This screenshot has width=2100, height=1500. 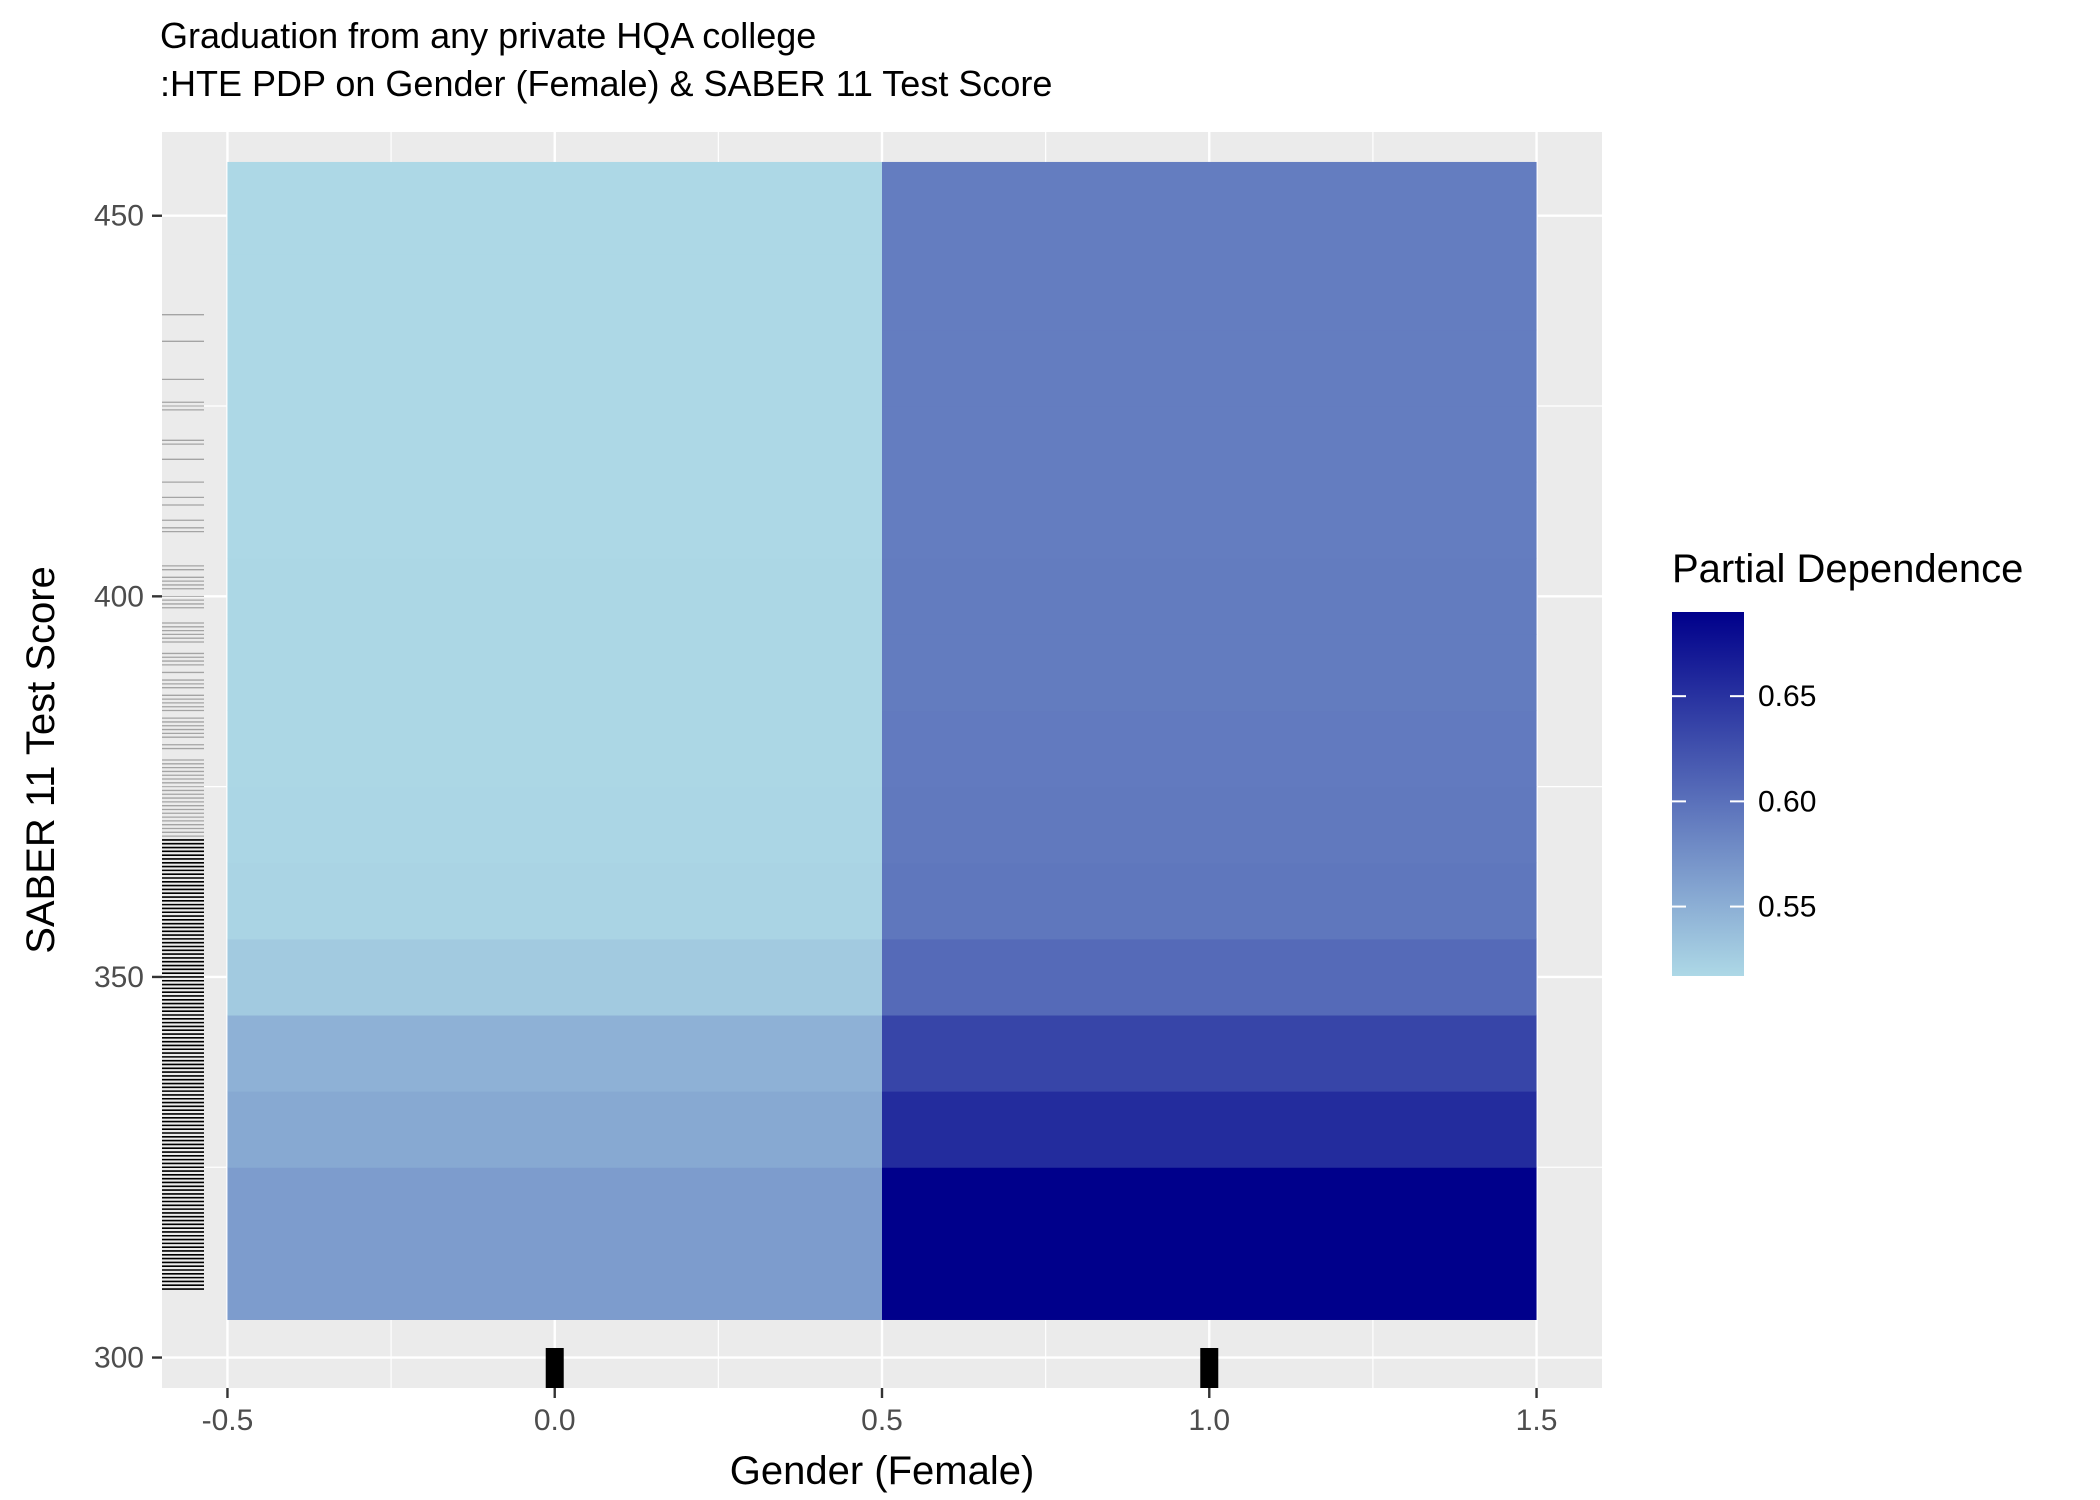 I want to click on legend-title: Partial Dependence, so click(x=1847, y=569).